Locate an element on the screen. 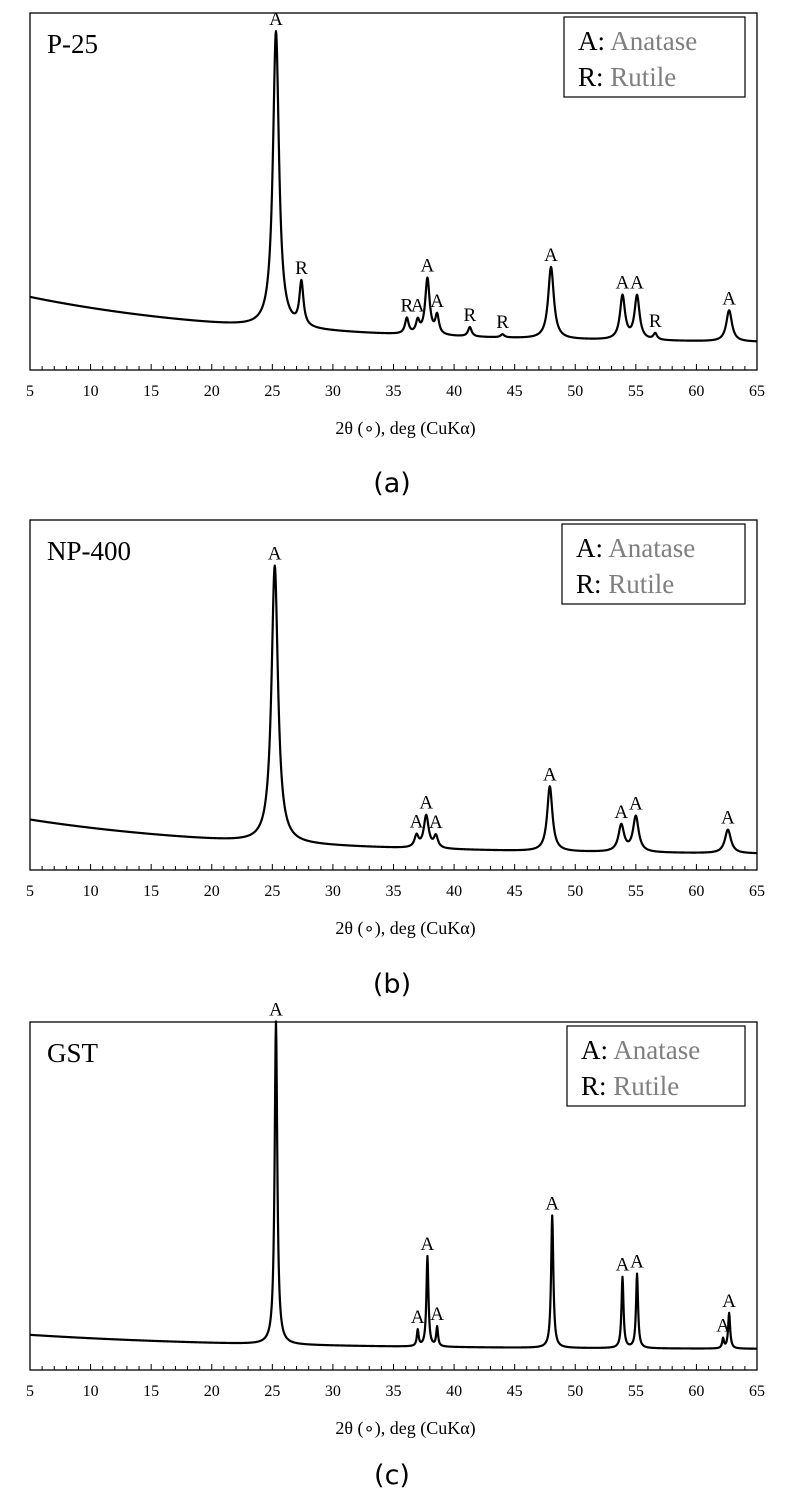 This screenshot has height=1497, width=785. sample-label: NP-400 is located at coordinates (89, 551).